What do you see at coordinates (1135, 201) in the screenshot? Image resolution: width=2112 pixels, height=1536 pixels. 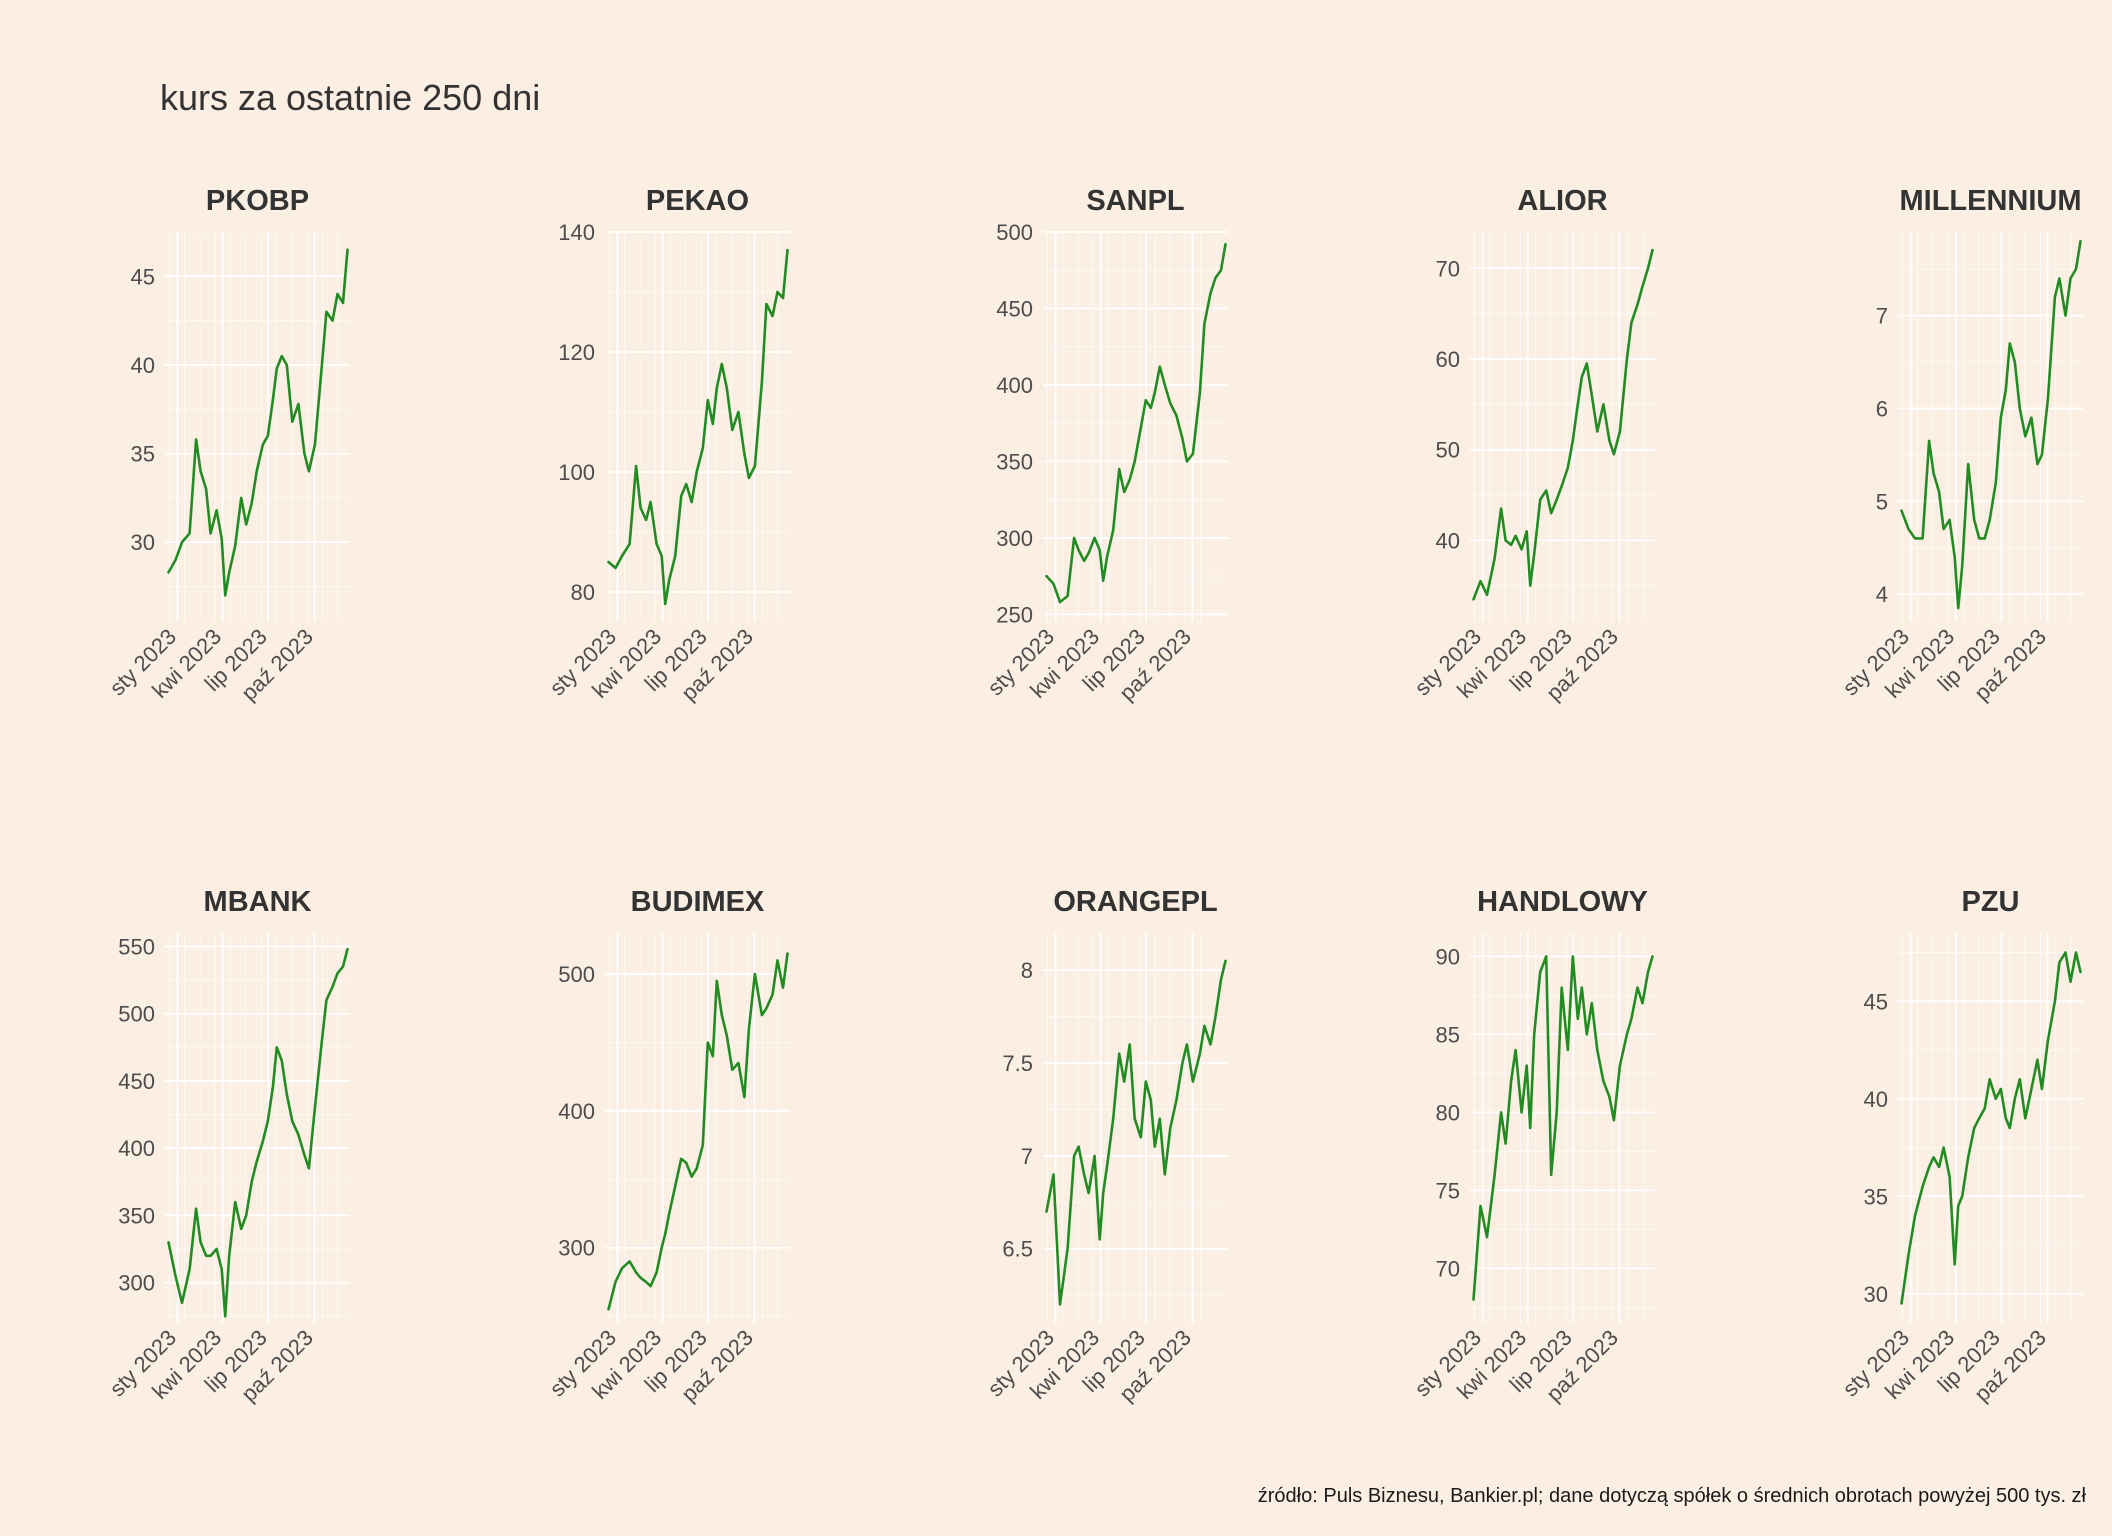 I see `panel-title: SANPL` at bounding box center [1135, 201].